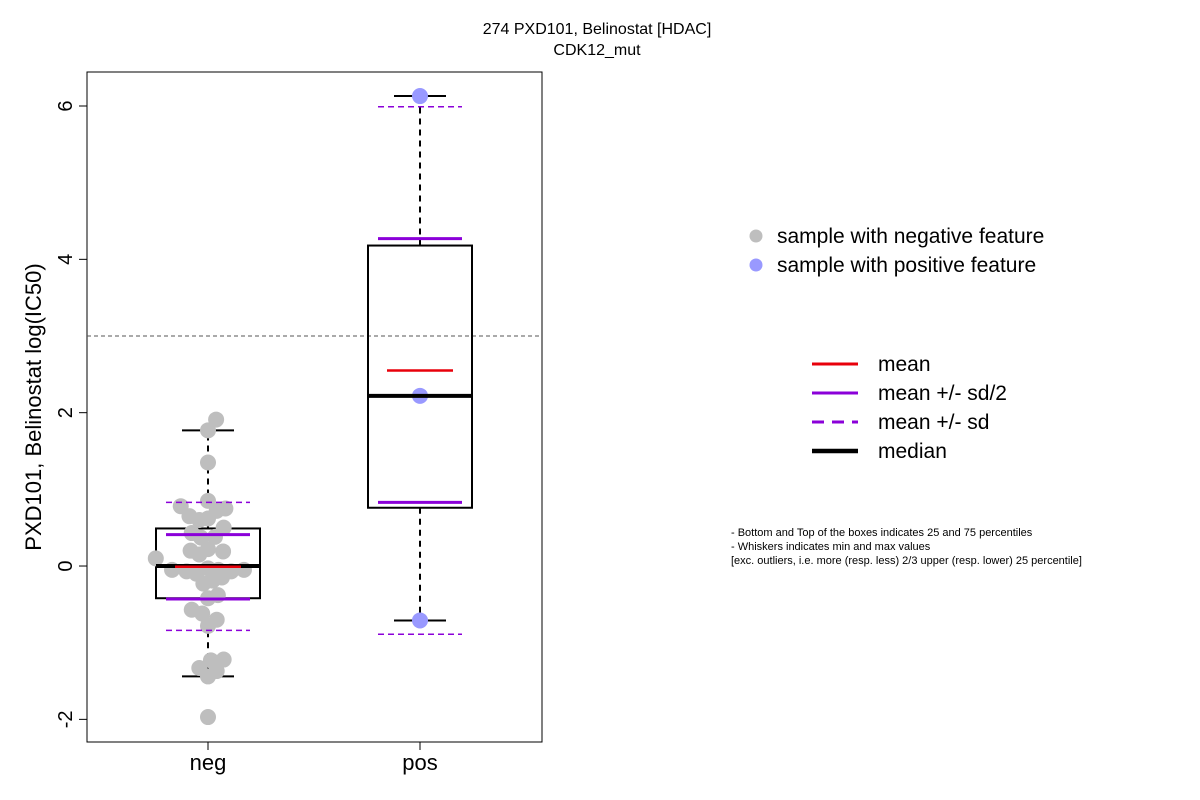 The height and width of the screenshot is (800, 1200). What do you see at coordinates (419, 762) in the screenshot?
I see `x-tick-label: pos` at bounding box center [419, 762].